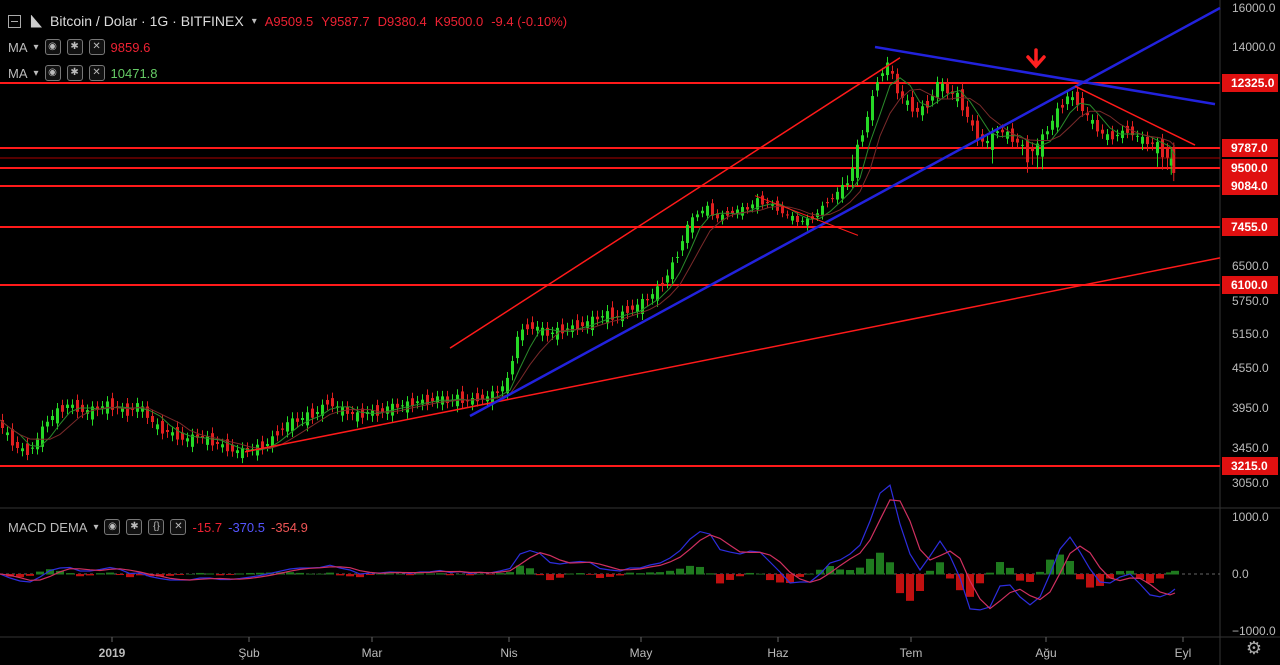 The image size is (1280, 665). Describe the element at coordinates (134, 73) in the screenshot. I see `ma2-value: 10471.8` at that location.